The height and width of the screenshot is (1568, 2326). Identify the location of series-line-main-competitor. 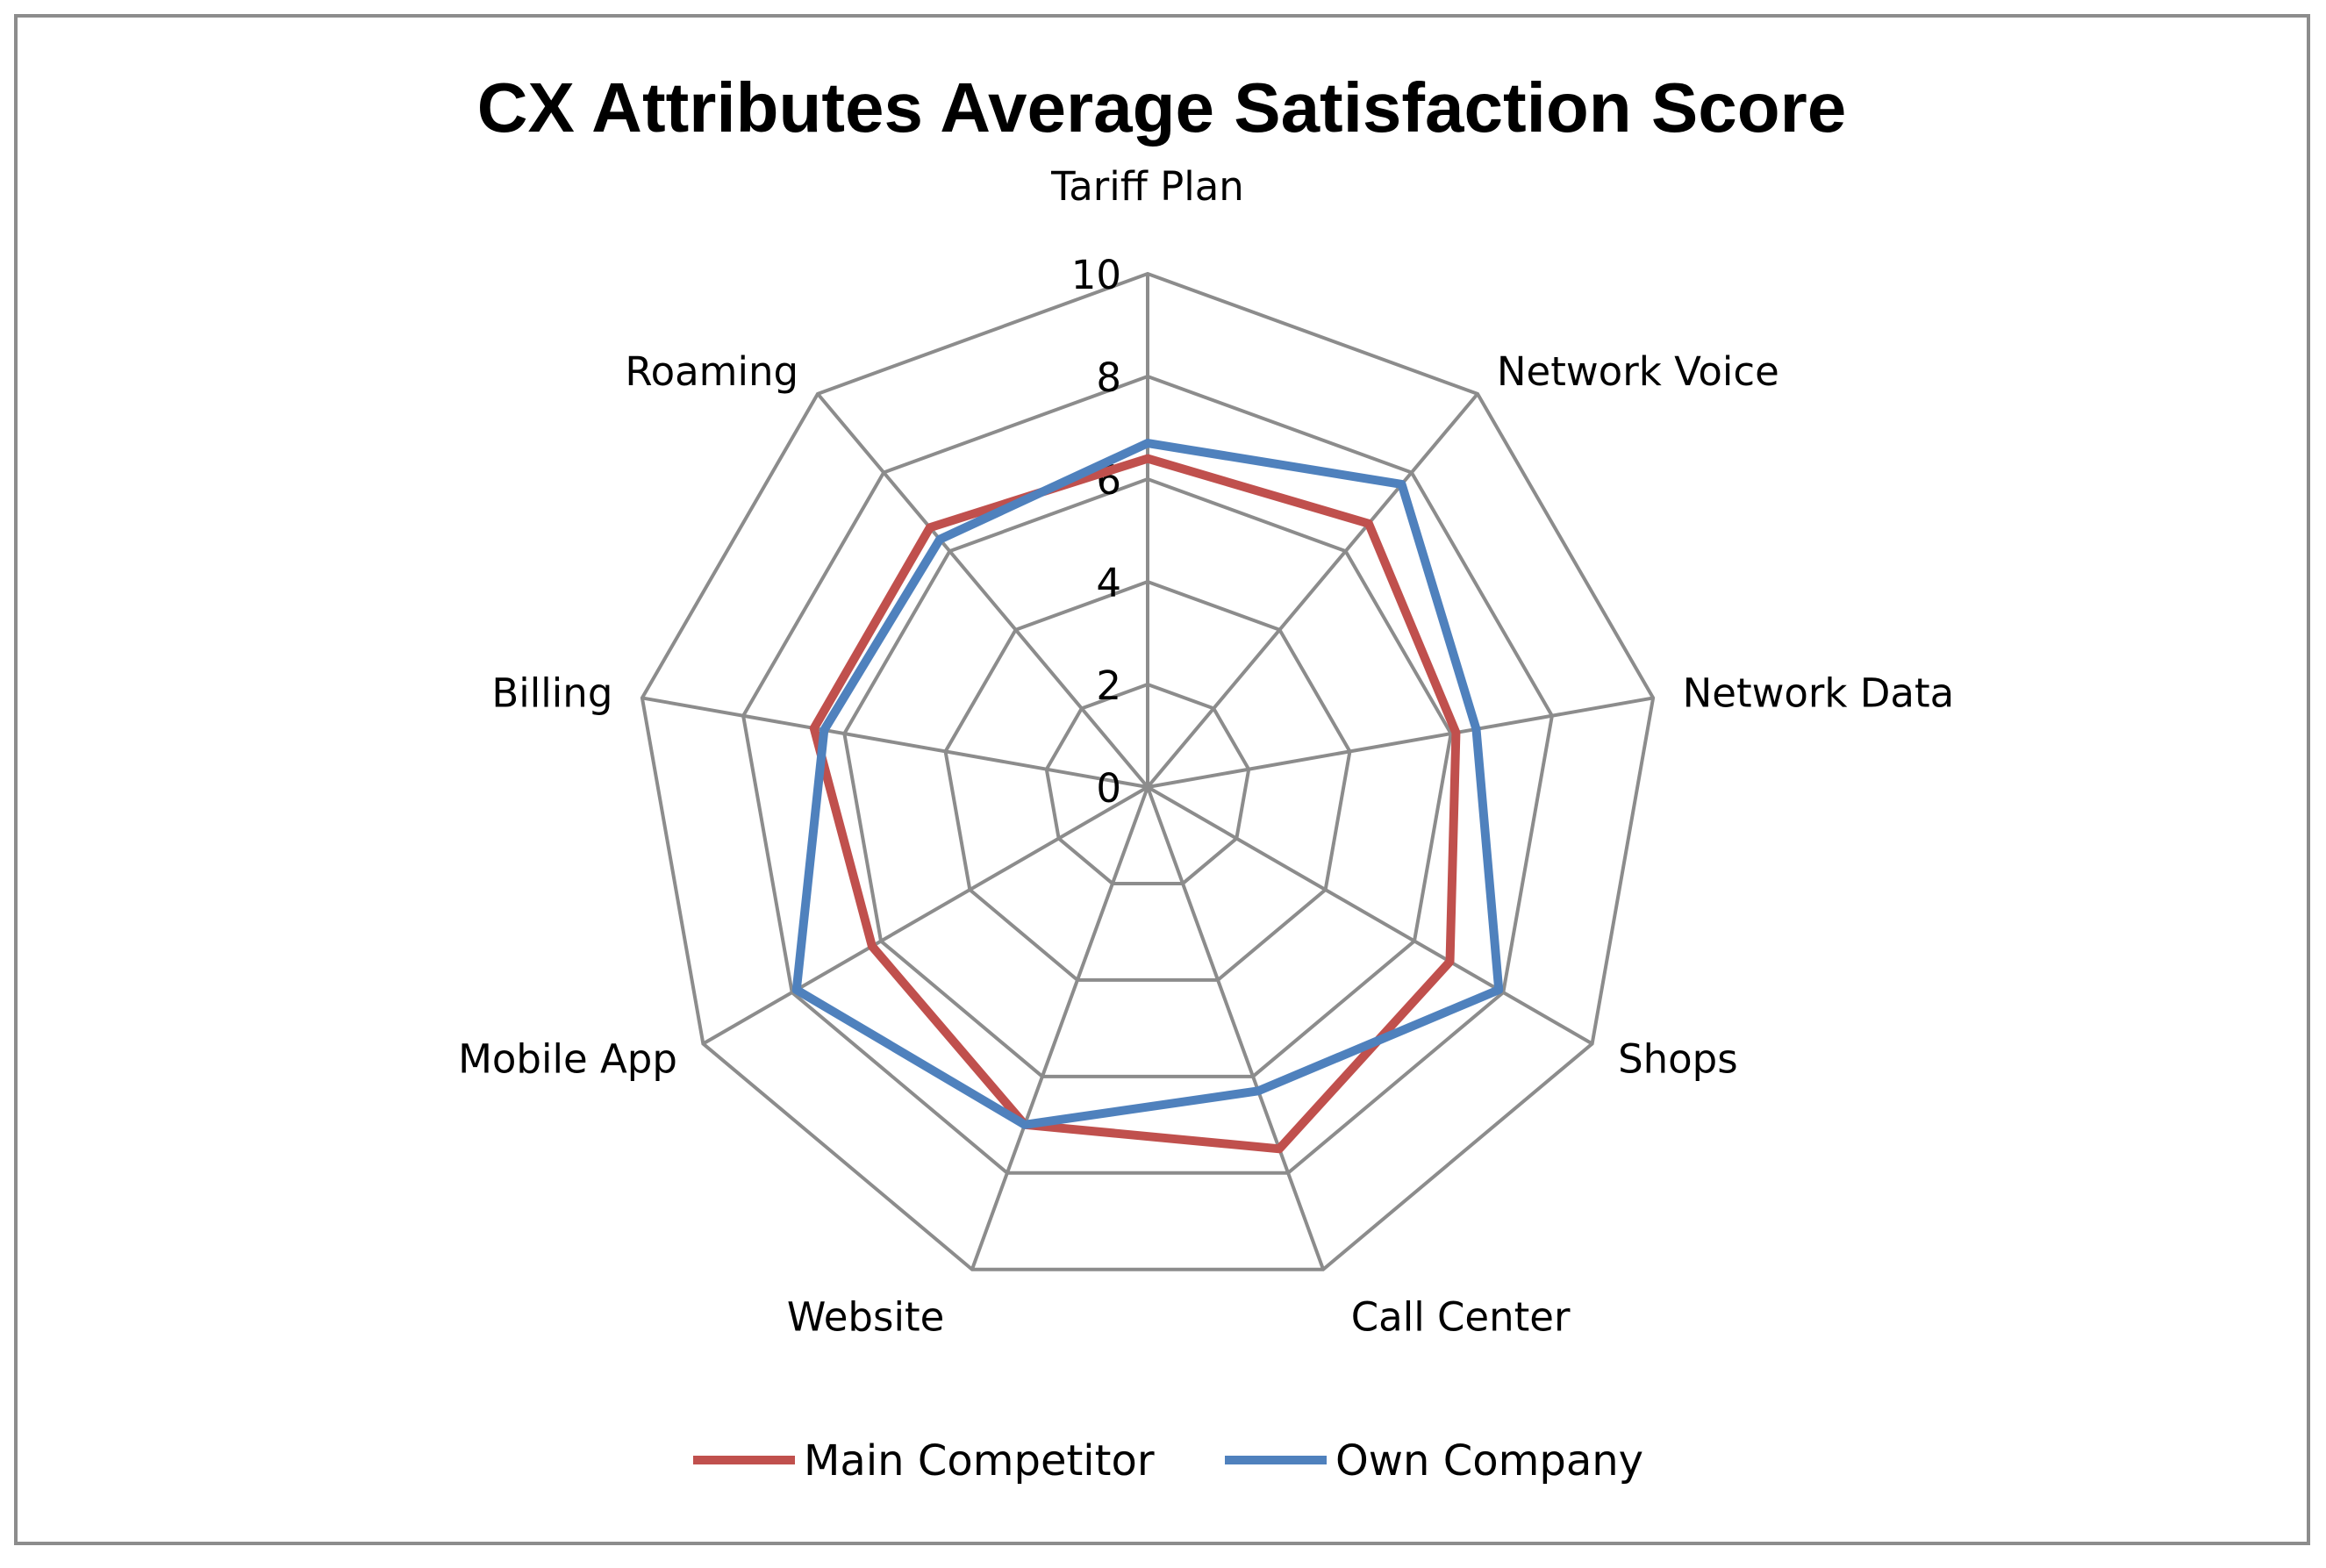
(1135, 804).